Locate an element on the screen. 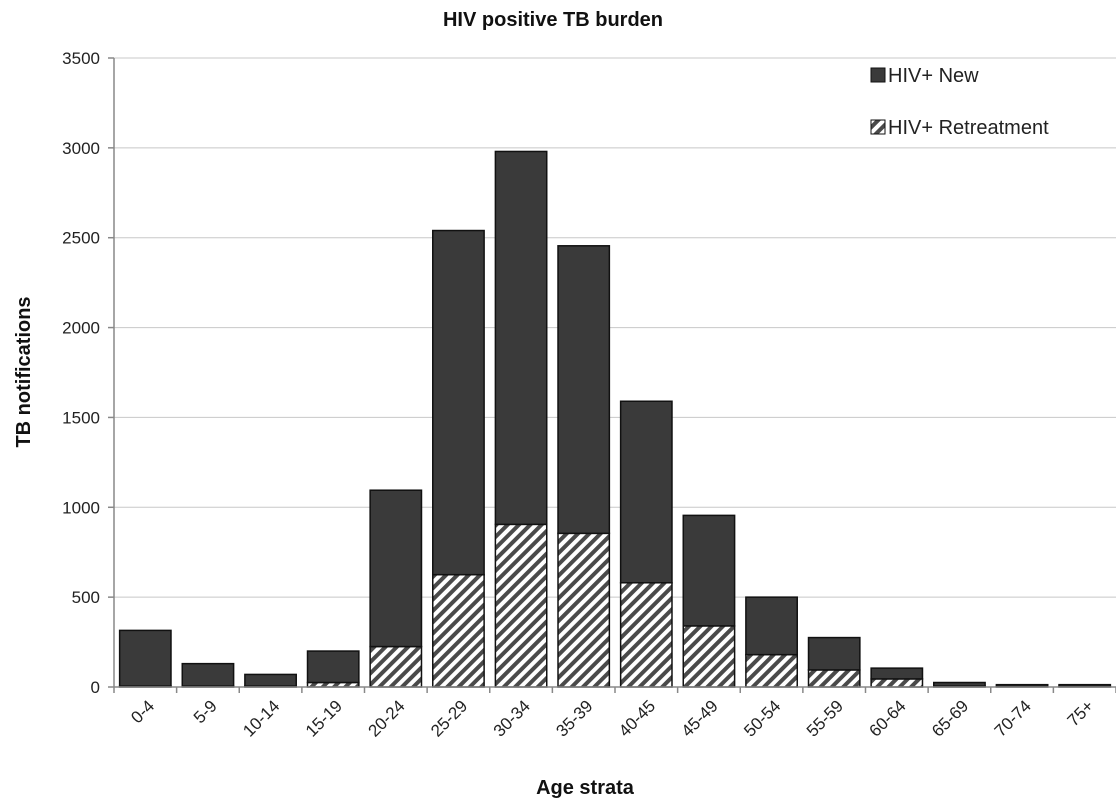  x-tick-label: 55-59 is located at coordinates (825, 718).